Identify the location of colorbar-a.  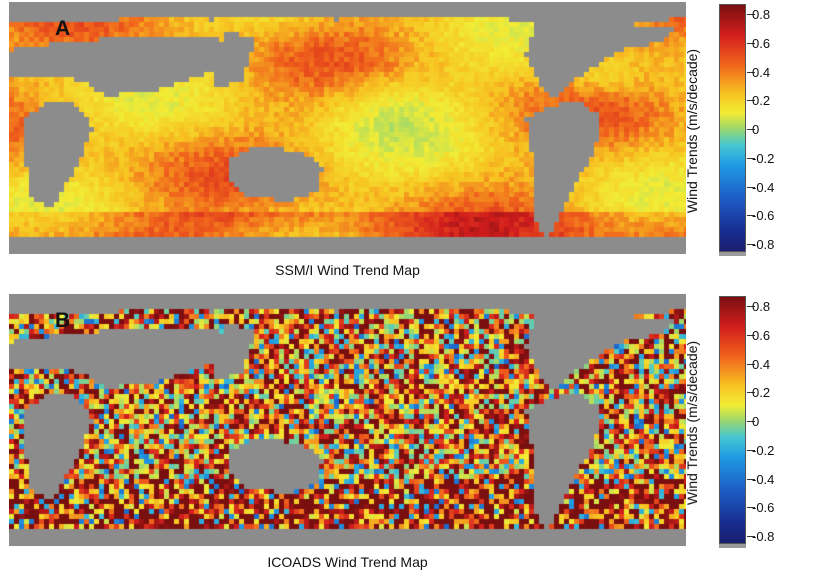
(732, 128).